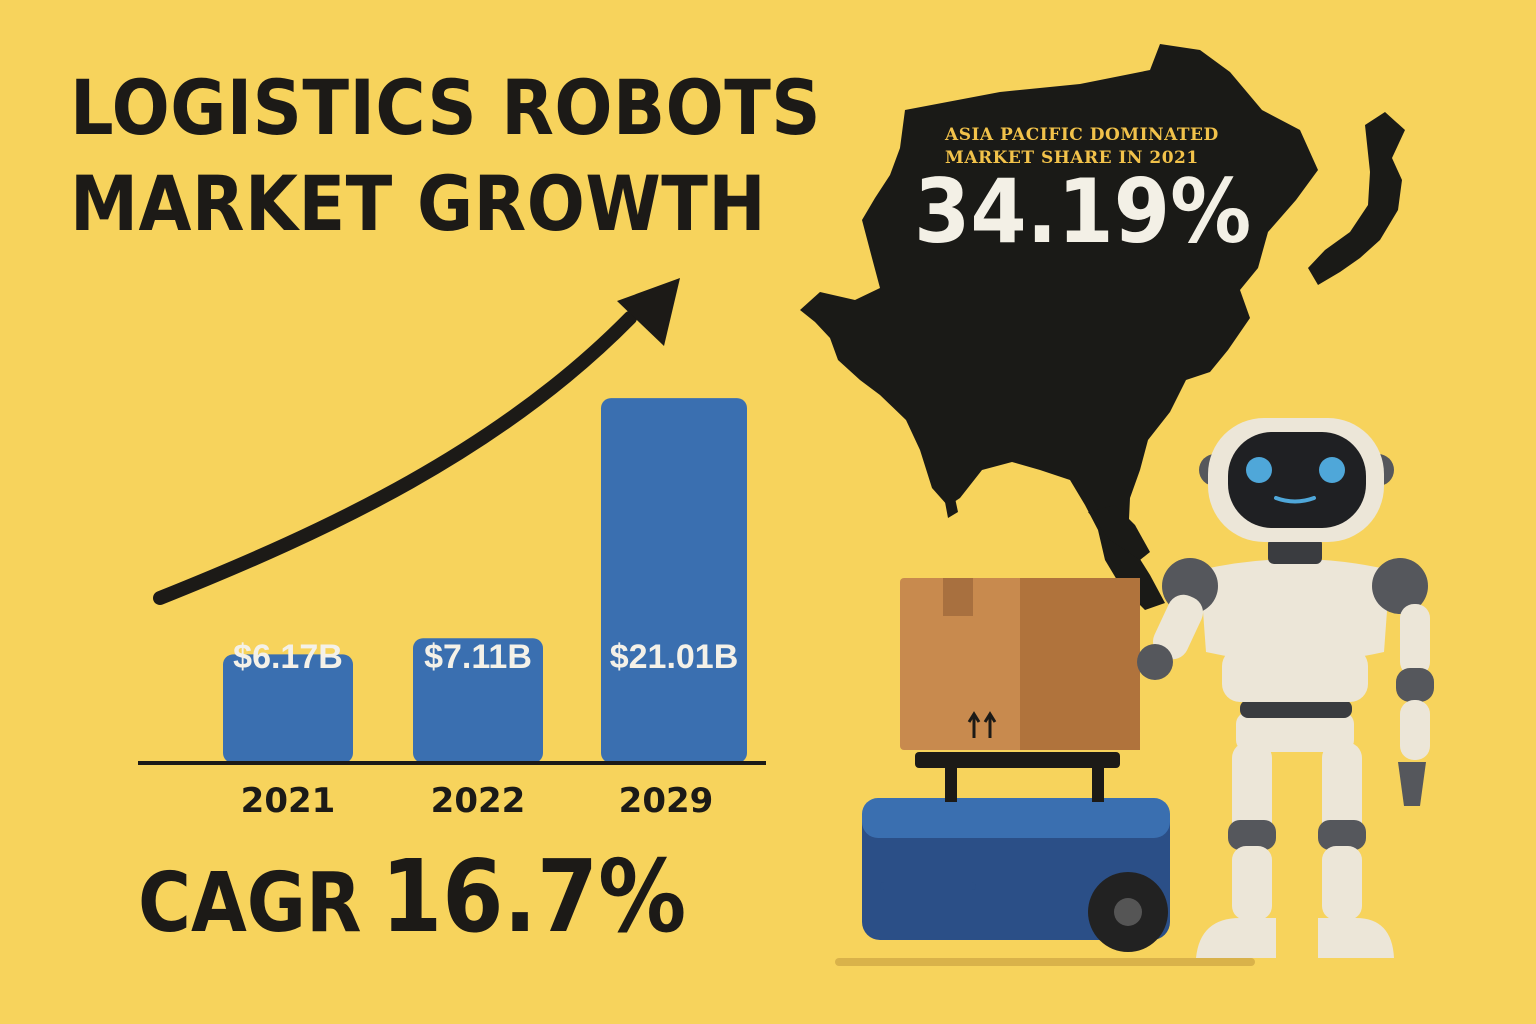  I want to click on title-line-1: LOGISTICS ROBOTS, so click(446, 107).